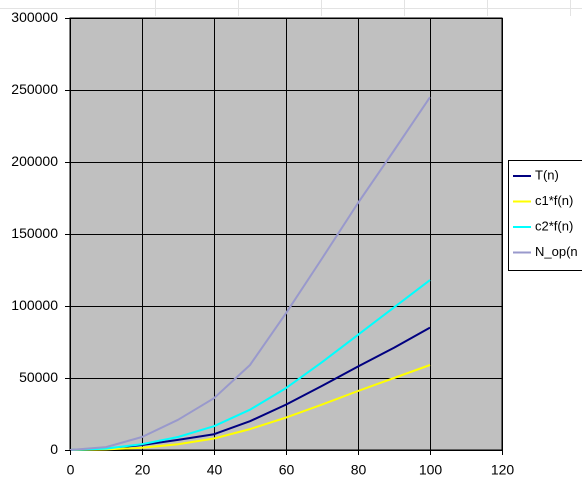 Image resolution: width=582 pixels, height=495 pixels. I want to click on x-tick-label: 80, so click(359, 470).